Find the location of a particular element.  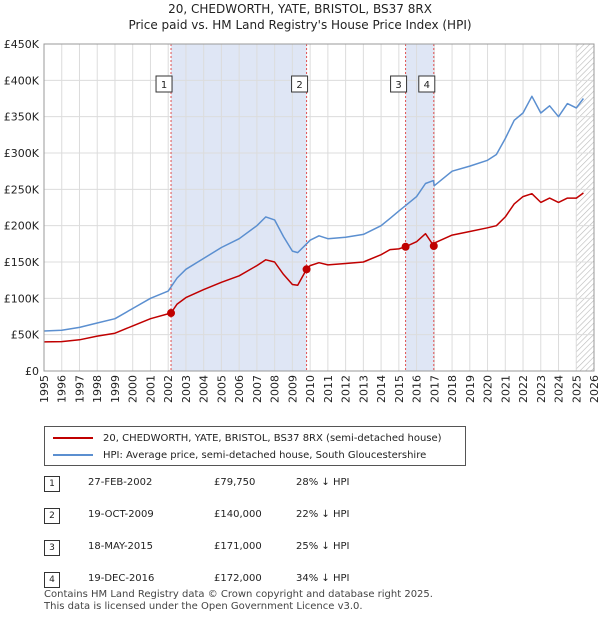

x-tick-label: 2010 is located at coordinates (310, 389).